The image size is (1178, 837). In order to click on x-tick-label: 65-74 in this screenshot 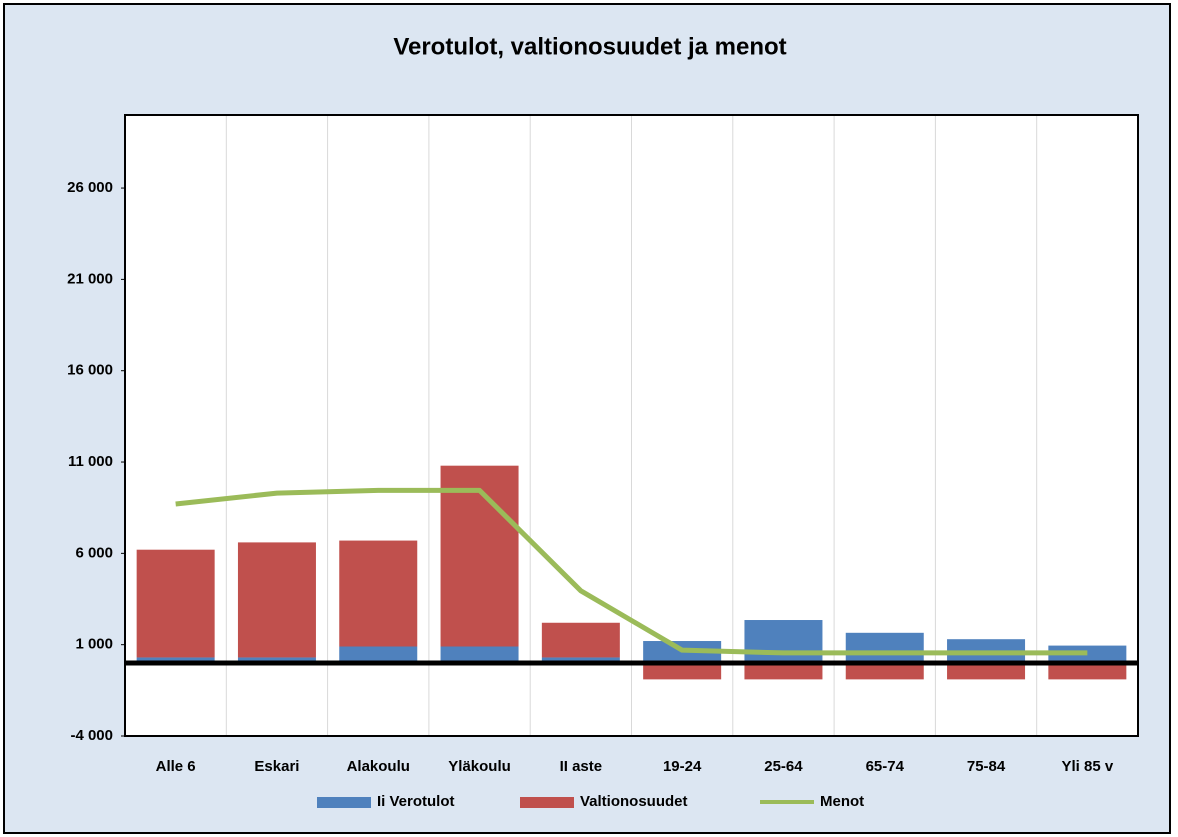, I will do `click(885, 766)`.